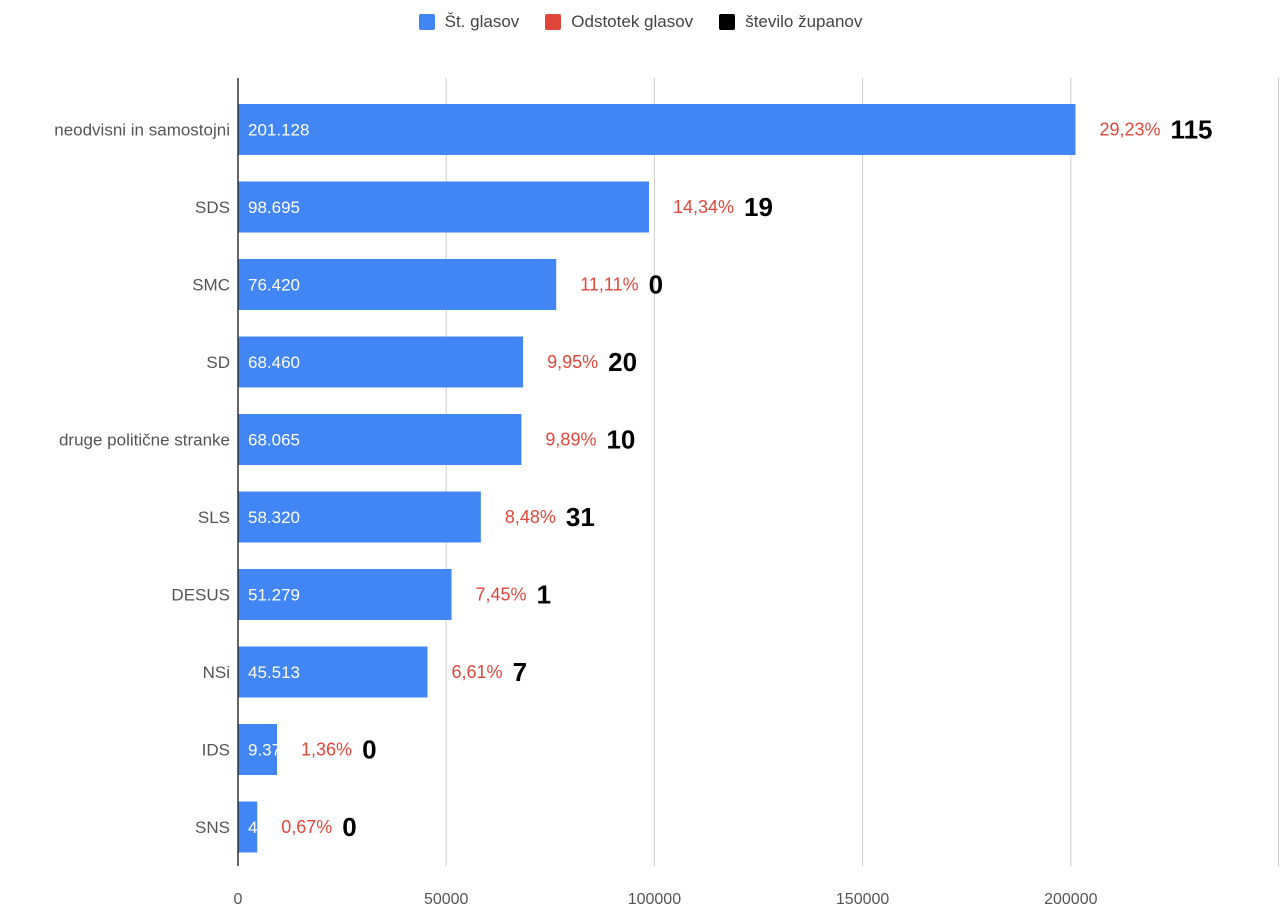 The width and height of the screenshot is (1281, 911). I want to click on legend-item-percent: Odstotek glasov, so click(619, 22).